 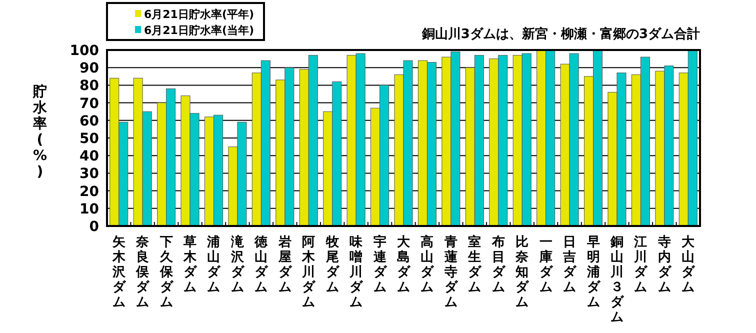 What do you see at coordinates (308, 272) in the screenshot?
I see `x-tick-label: 阿木川ダム` at bounding box center [308, 272].